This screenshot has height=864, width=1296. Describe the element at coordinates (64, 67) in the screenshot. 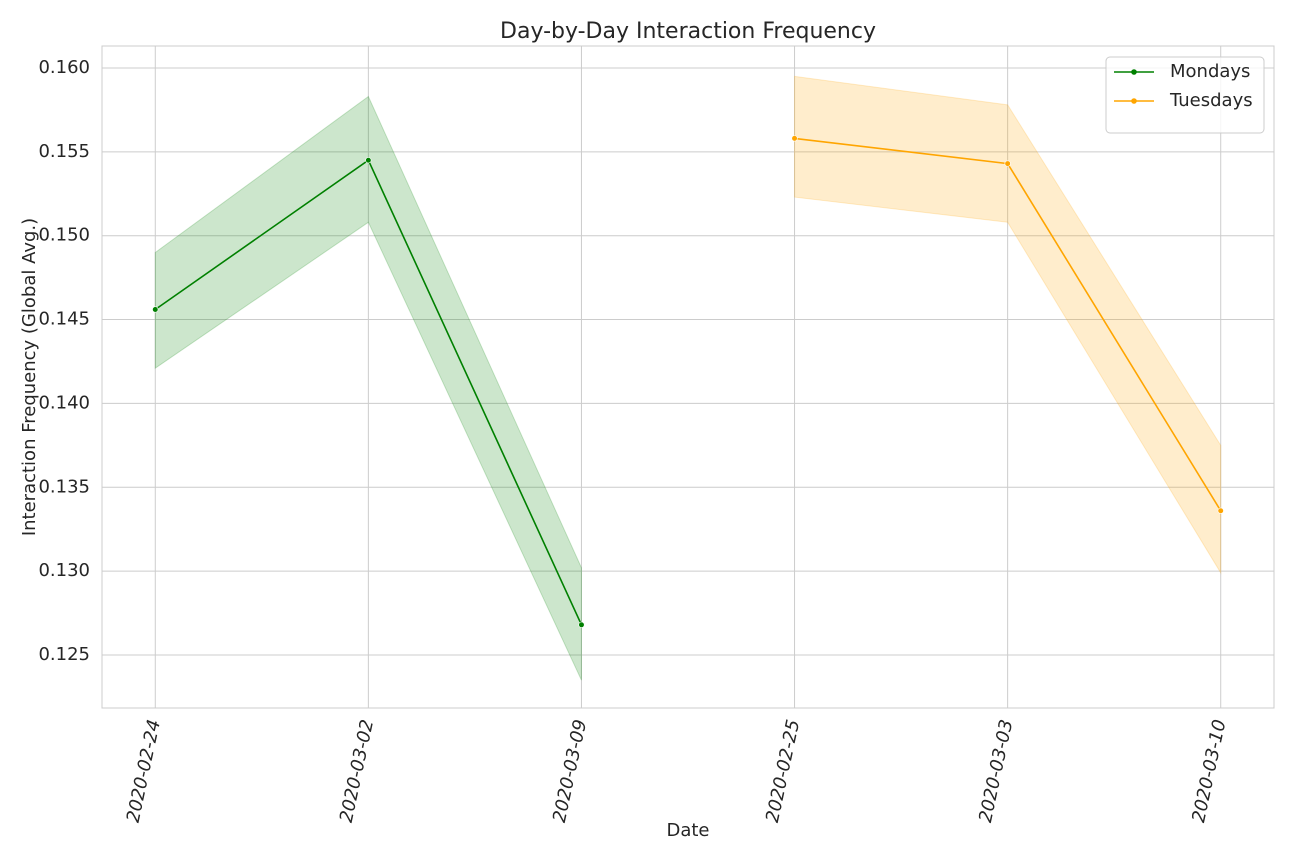

I see `y-tick-label: 0.160` at that location.